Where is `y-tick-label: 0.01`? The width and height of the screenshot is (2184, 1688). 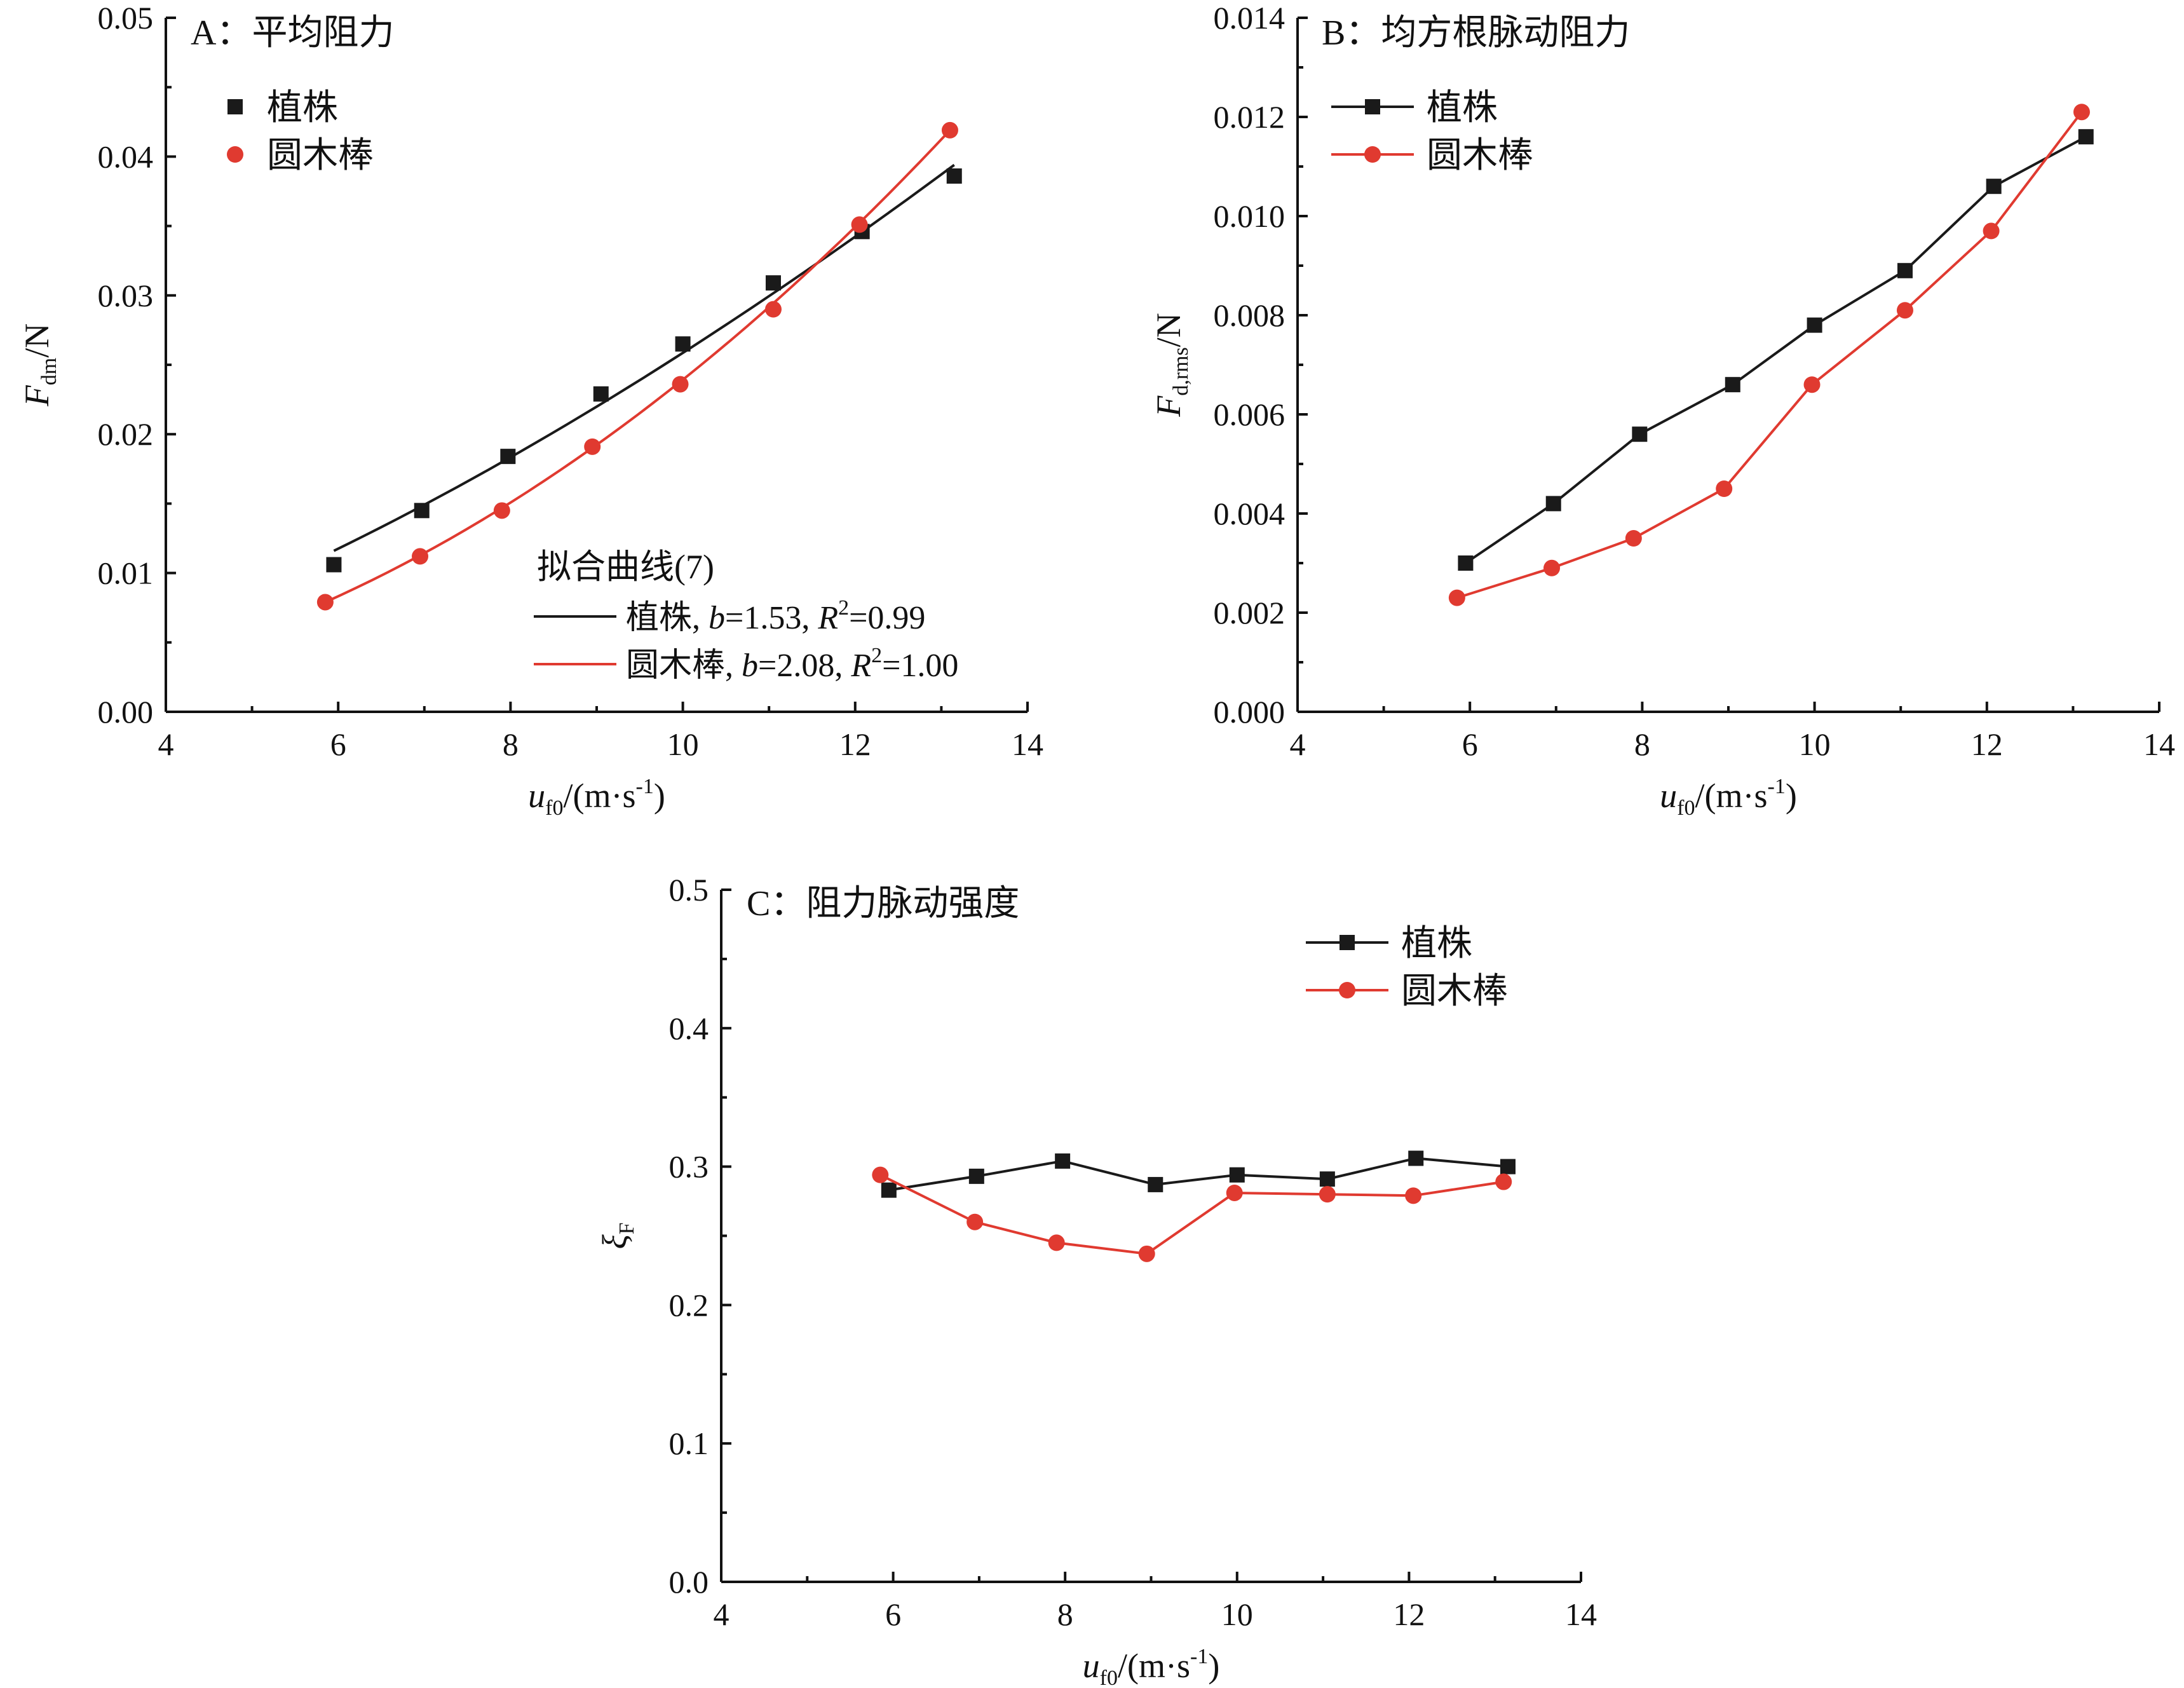 y-tick-label: 0.01 is located at coordinates (126, 573).